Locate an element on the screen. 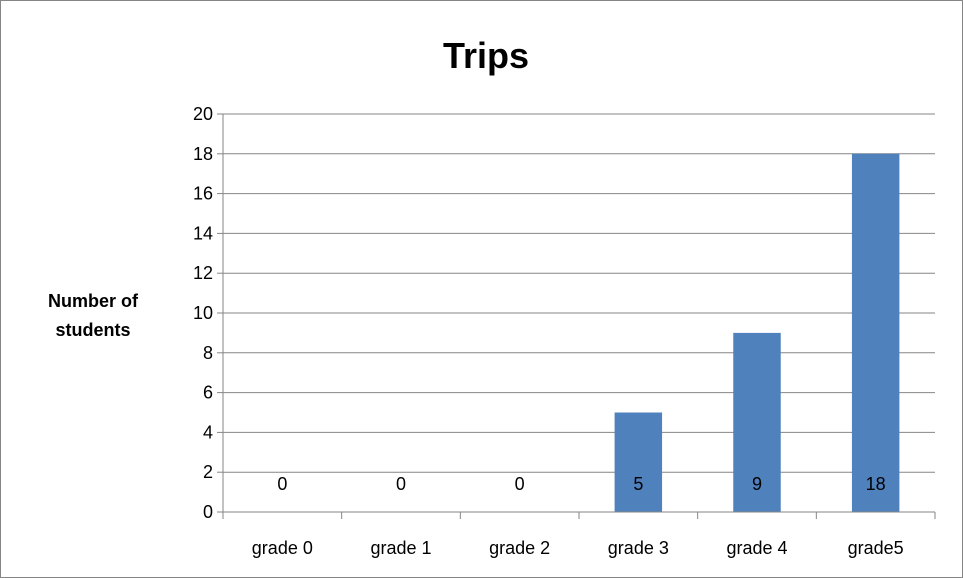 This screenshot has width=963, height=578. y-tick-labels: 0 2 4 6 8 10 12 14 16 18 20 is located at coordinates (203, 313).